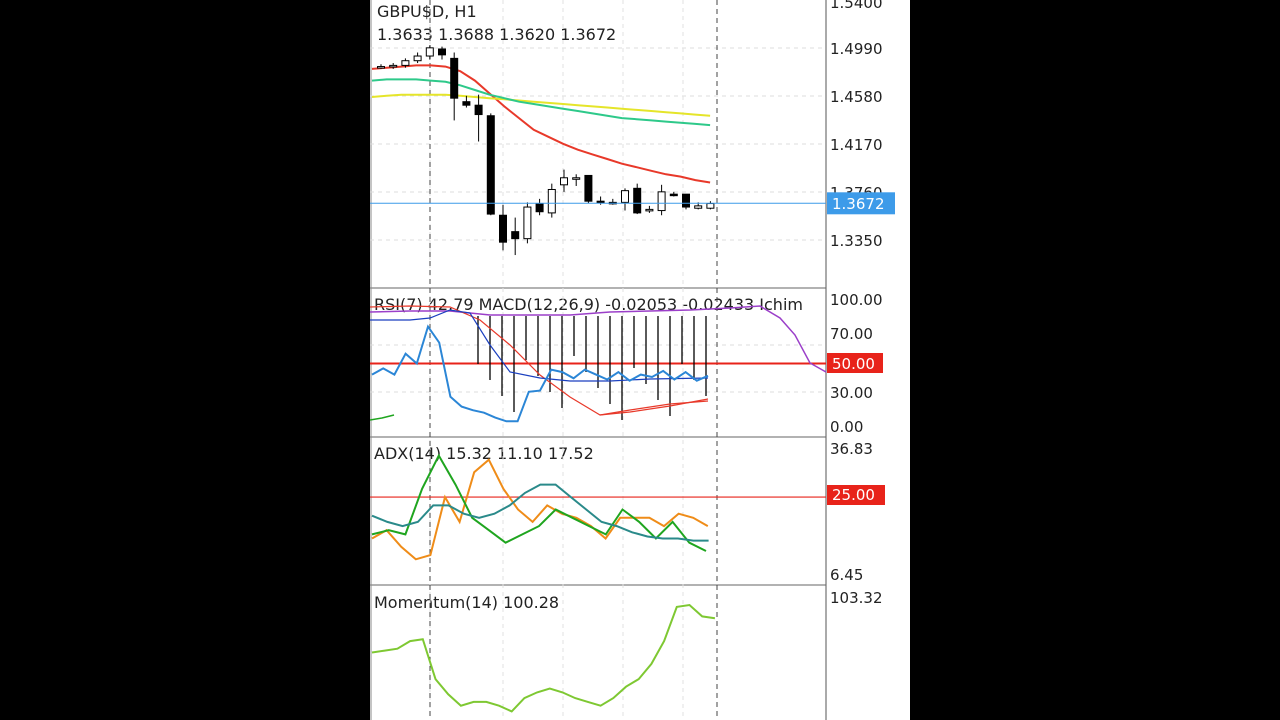  What do you see at coordinates (382, 417) in the screenshot?
I see `indicator-line` at bounding box center [382, 417].